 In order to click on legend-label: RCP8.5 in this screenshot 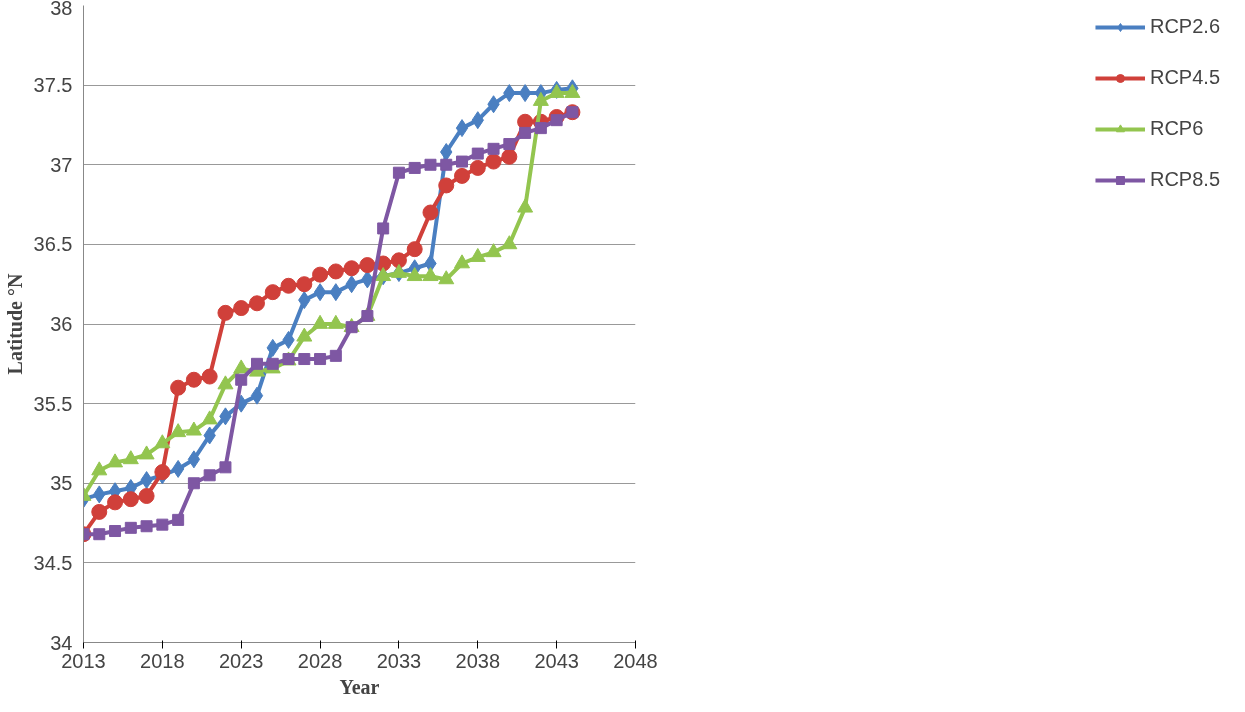, I will do `click(1184, 179)`.